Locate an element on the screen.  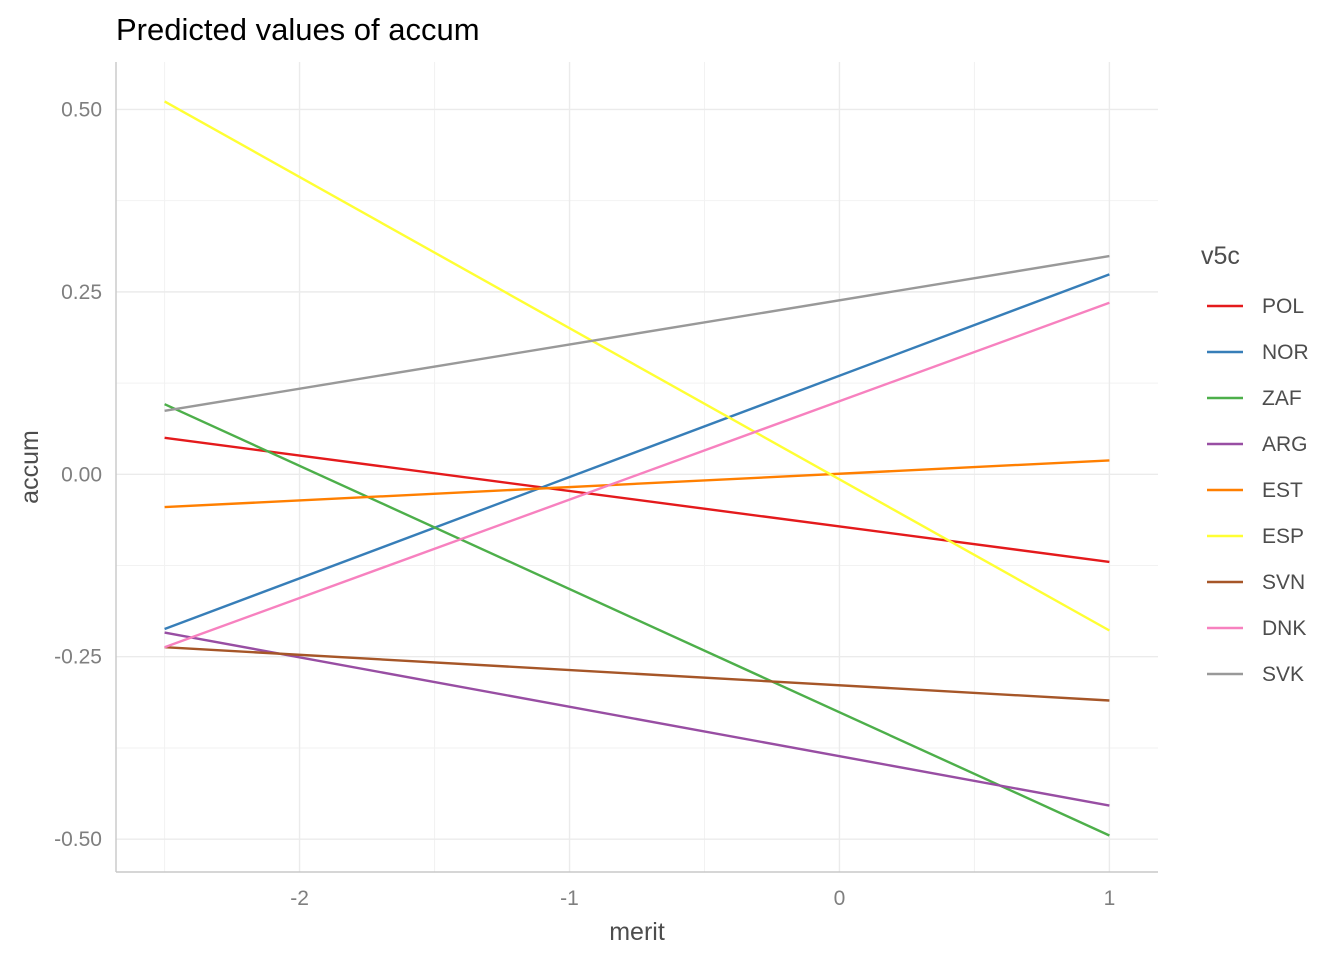
legend-label-pol: POL is located at coordinates (1283, 306).